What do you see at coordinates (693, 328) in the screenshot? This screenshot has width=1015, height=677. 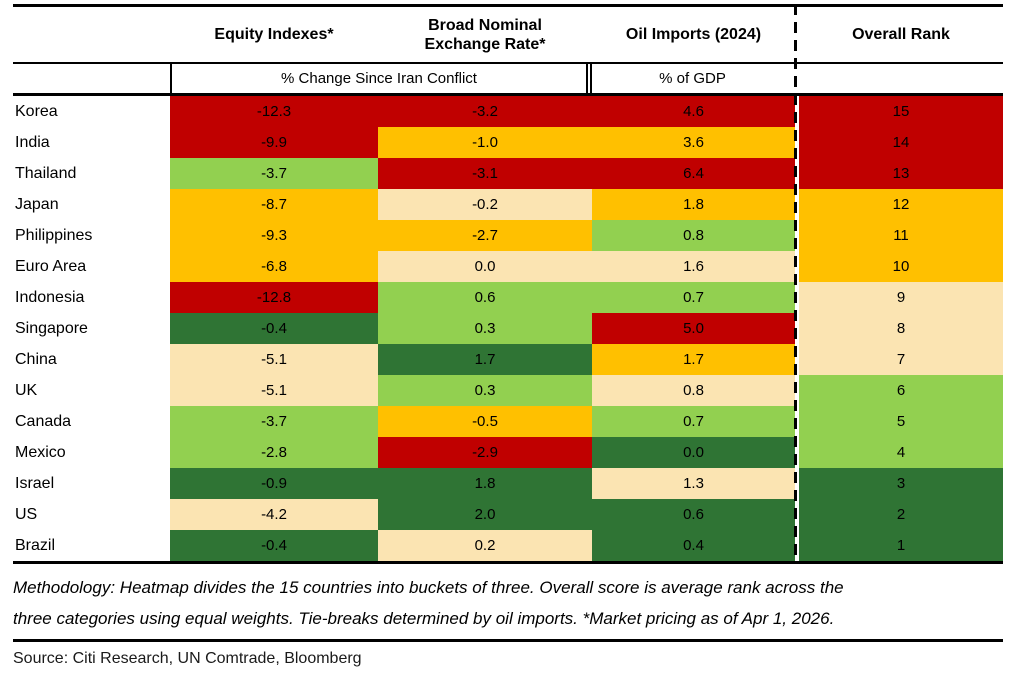 I see `cell-oil-imports: 5.0` at bounding box center [693, 328].